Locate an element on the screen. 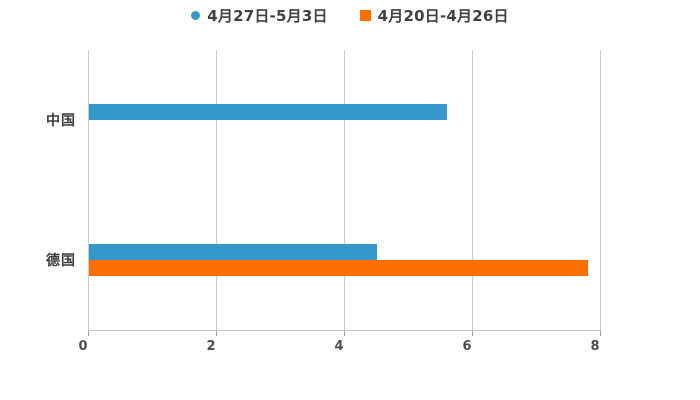 The height and width of the screenshot is (400, 700). bar-中国-series0 is located at coordinates (268, 112).